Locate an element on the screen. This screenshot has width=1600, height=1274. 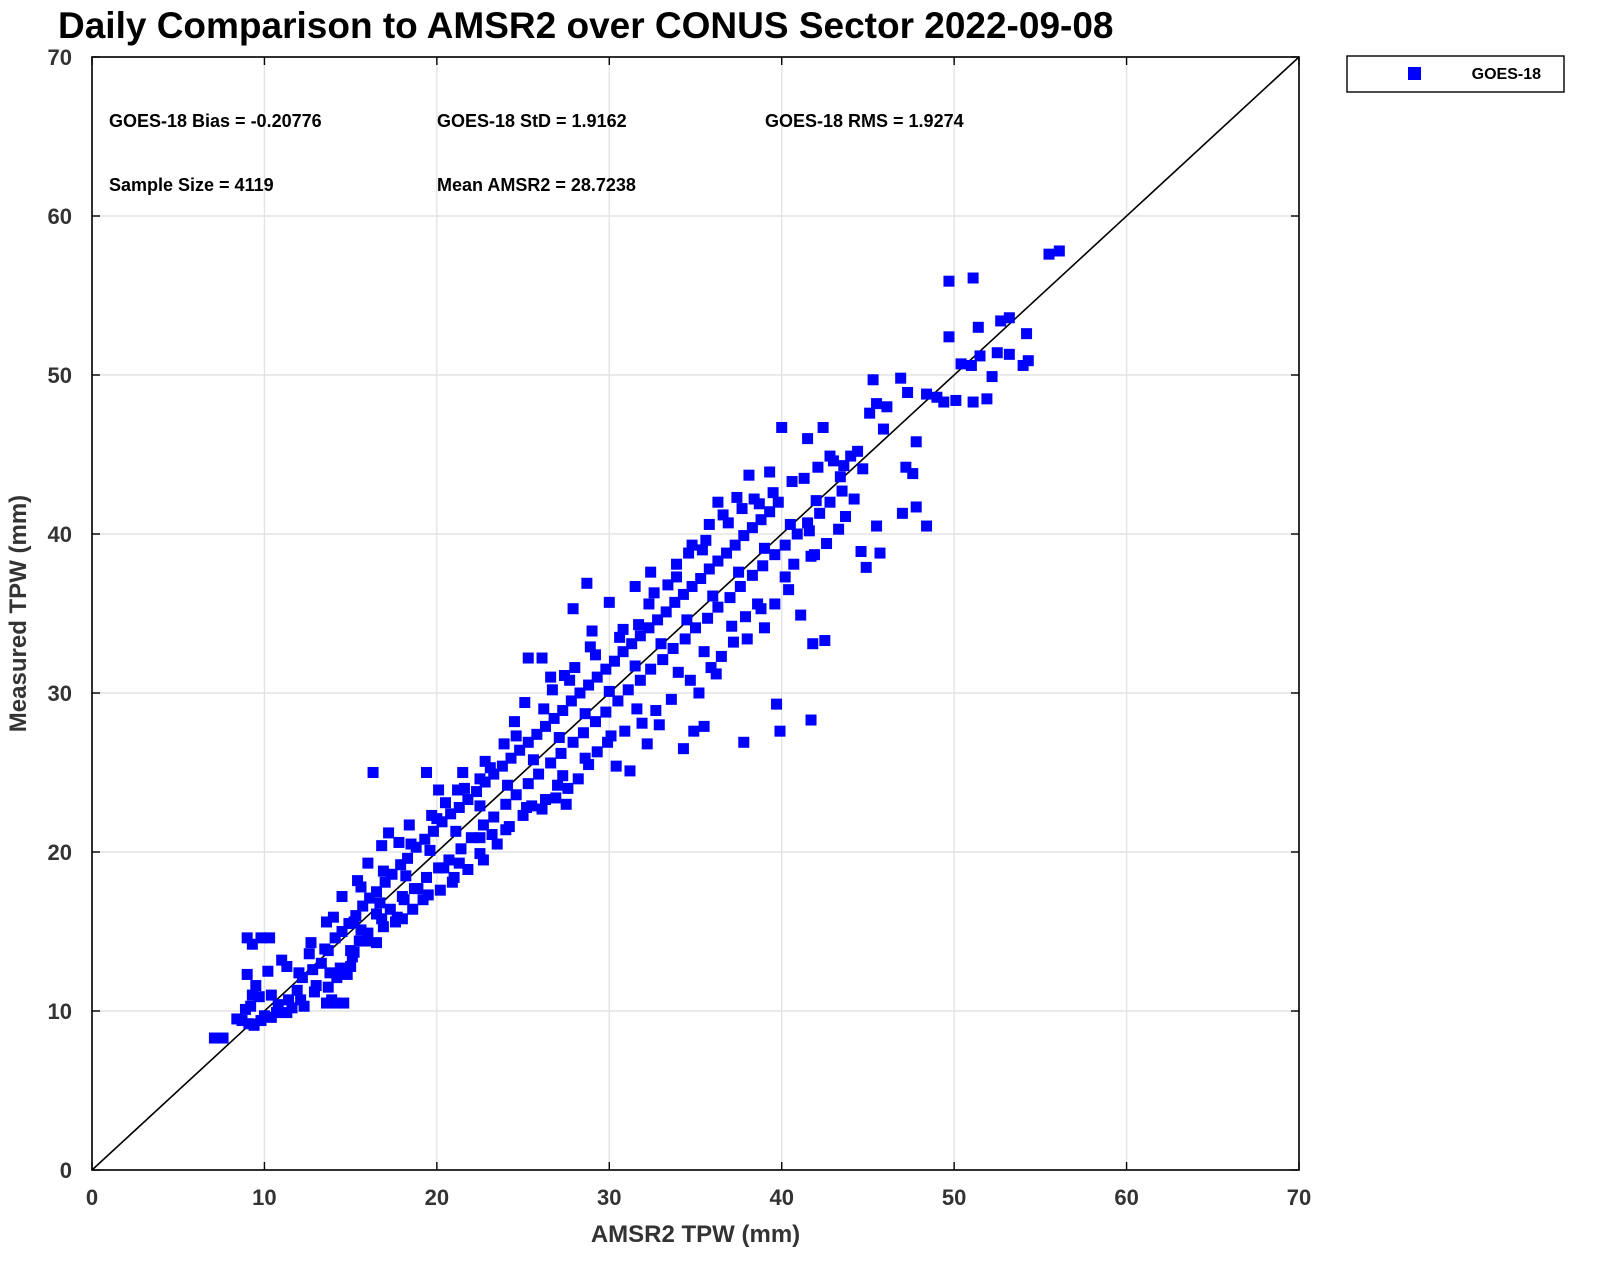
x-tick-label: 20 is located at coordinates (437, 1197).